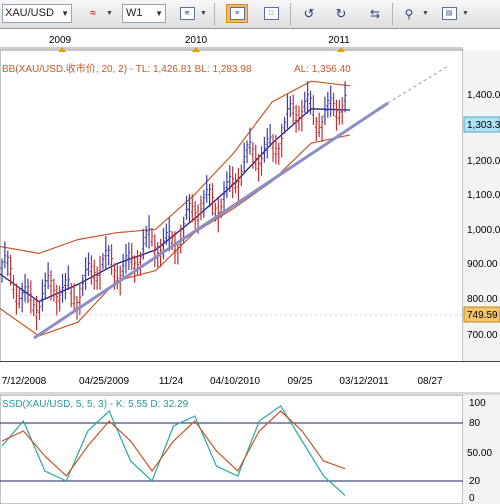 The width and height of the screenshot is (500, 504). I want to click on magnifier-button: ⚲, so click(409, 13).